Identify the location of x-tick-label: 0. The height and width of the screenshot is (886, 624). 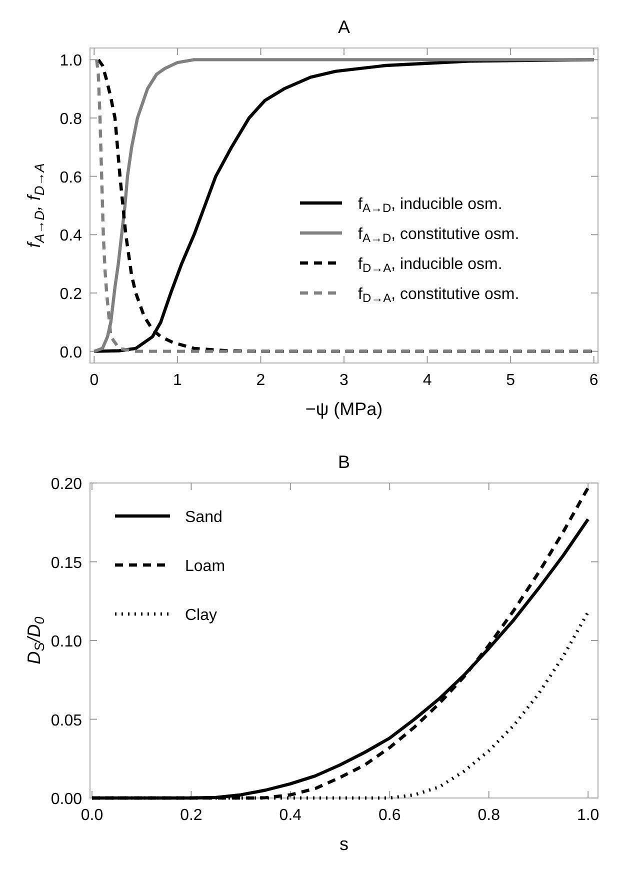
(94, 380).